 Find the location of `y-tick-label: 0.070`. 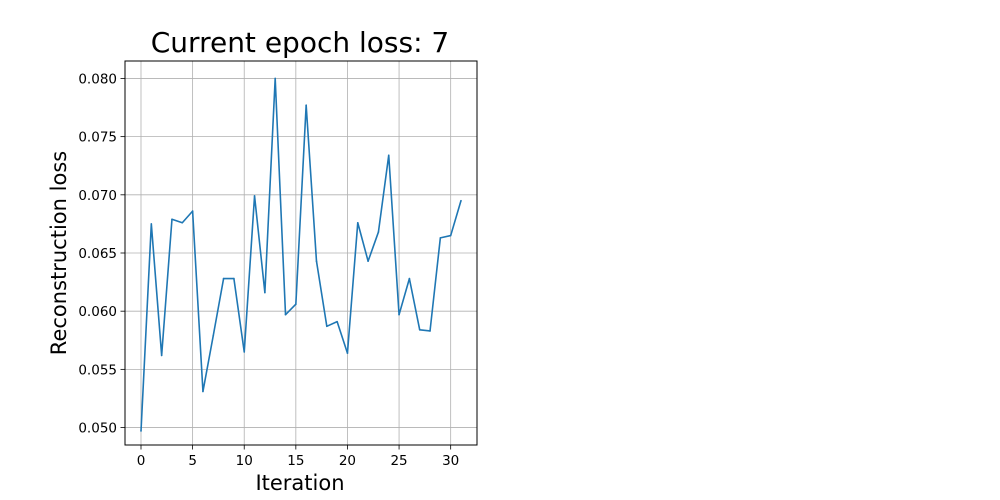

y-tick-label: 0.070 is located at coordinates (97, 196).